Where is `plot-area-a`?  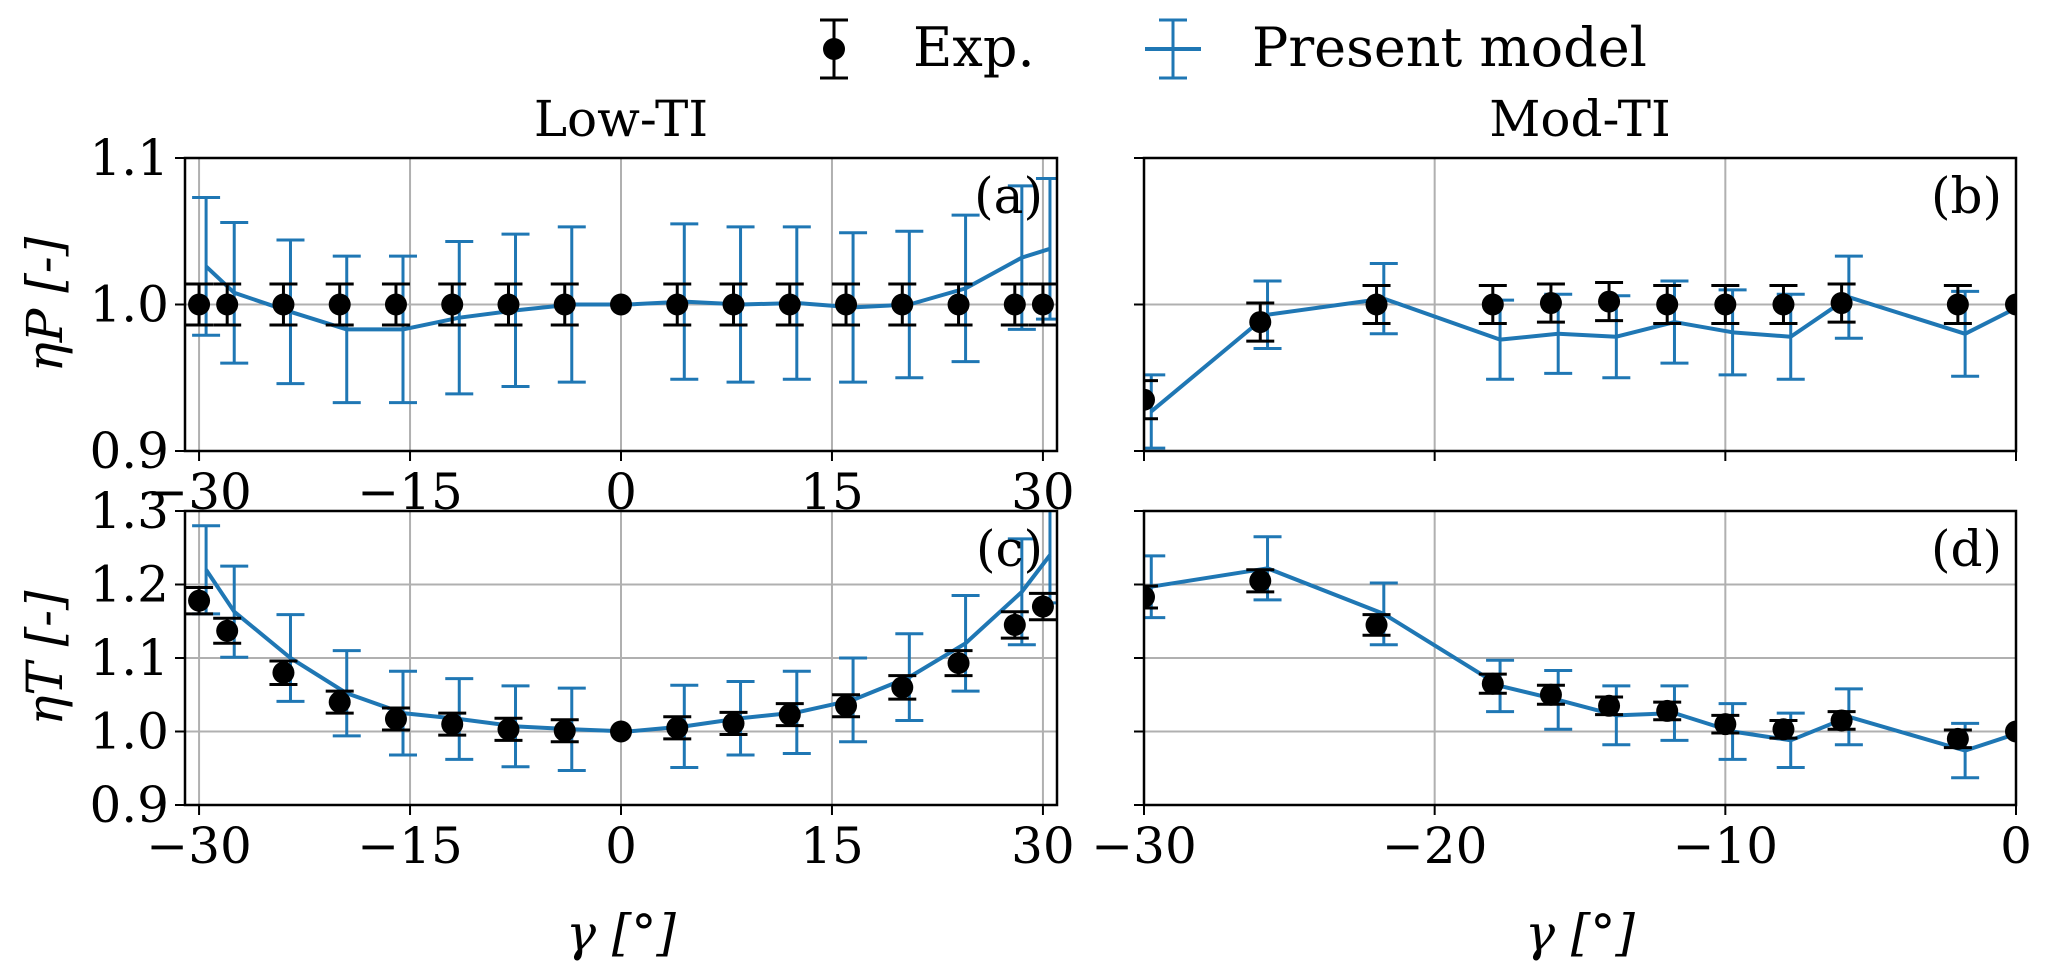 plot-area-a is located at coordinates (621, 291).